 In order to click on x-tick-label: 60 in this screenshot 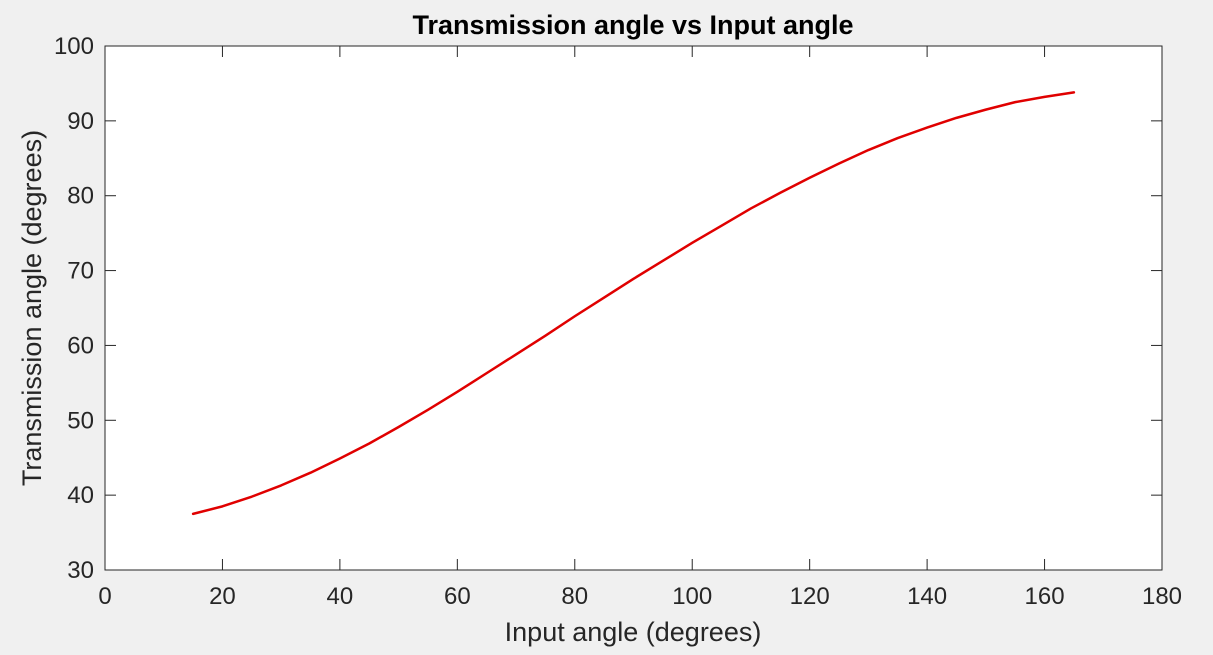, I will do `click(457, 596)`.